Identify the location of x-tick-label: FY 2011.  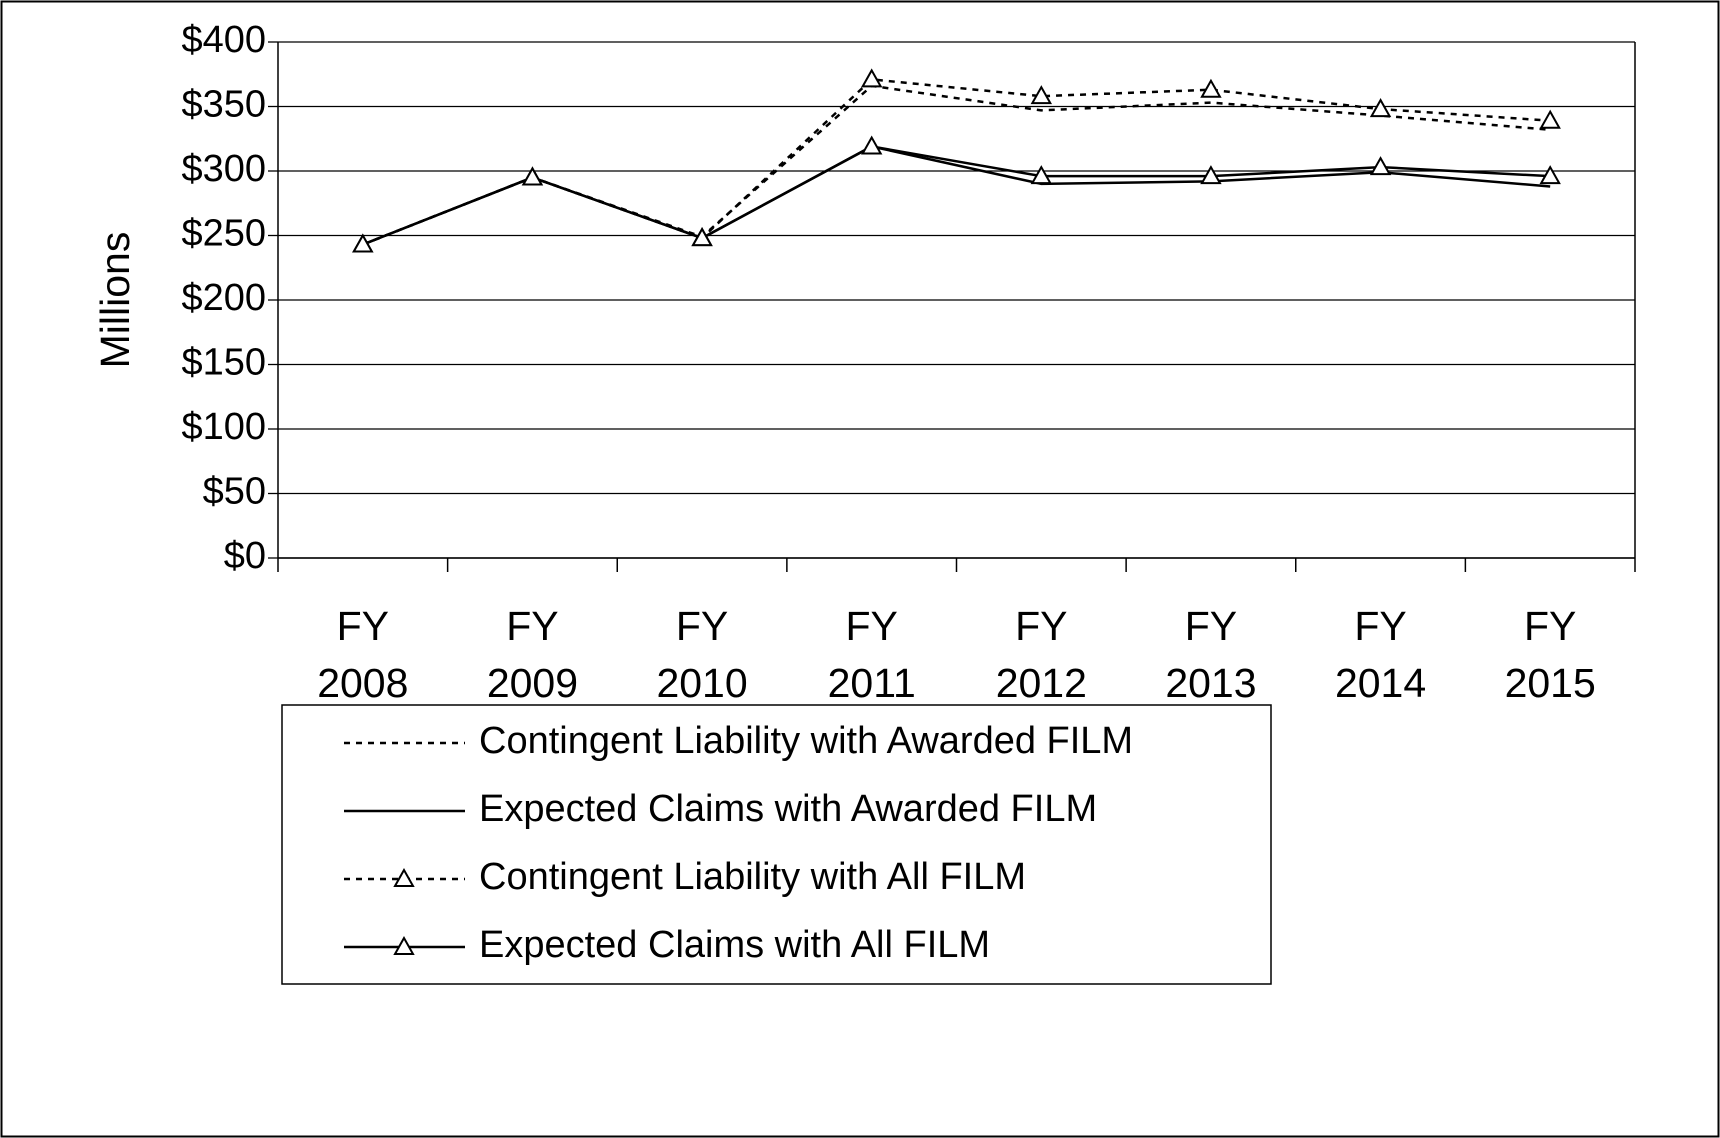
(871, 654).